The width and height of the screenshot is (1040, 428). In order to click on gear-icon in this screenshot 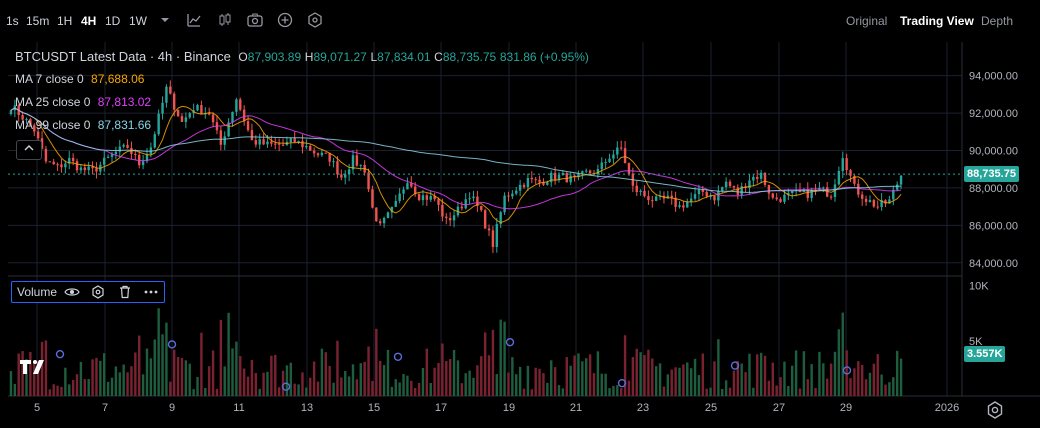, I will do `click(995, 410)`.